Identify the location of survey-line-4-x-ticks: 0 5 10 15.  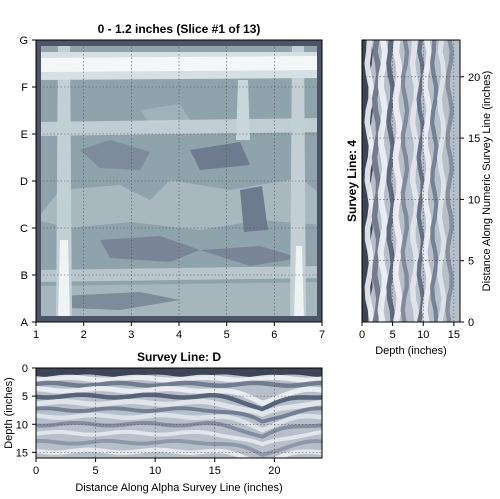
(409, 331).